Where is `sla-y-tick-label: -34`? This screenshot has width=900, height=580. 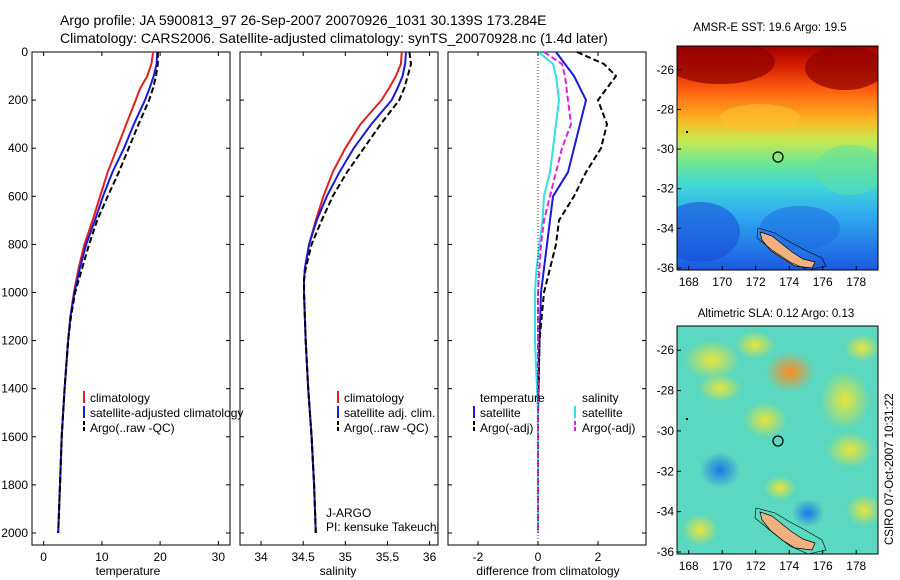 sla-y-tick-label: -34 is located at coordinates (666, 512).